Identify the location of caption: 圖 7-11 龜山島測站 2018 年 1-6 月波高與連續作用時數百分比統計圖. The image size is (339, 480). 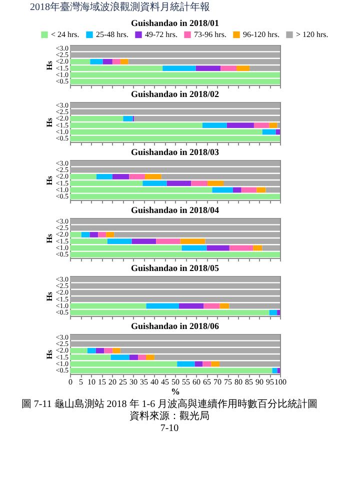
(169, 404).